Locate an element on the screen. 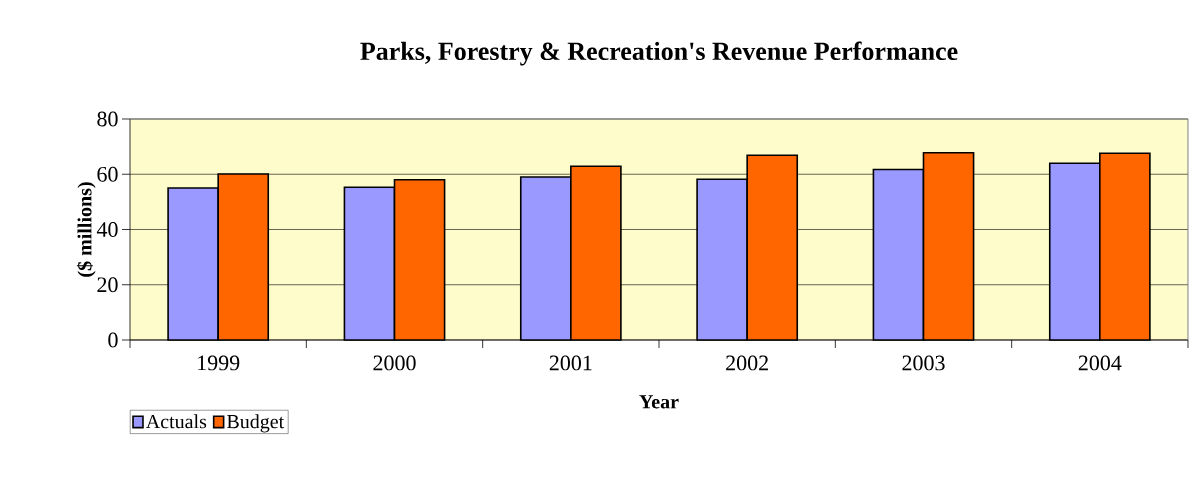 This screenshot has height=478, width=1204. y-tick-label: 60 is located at coordinates (107, 174).